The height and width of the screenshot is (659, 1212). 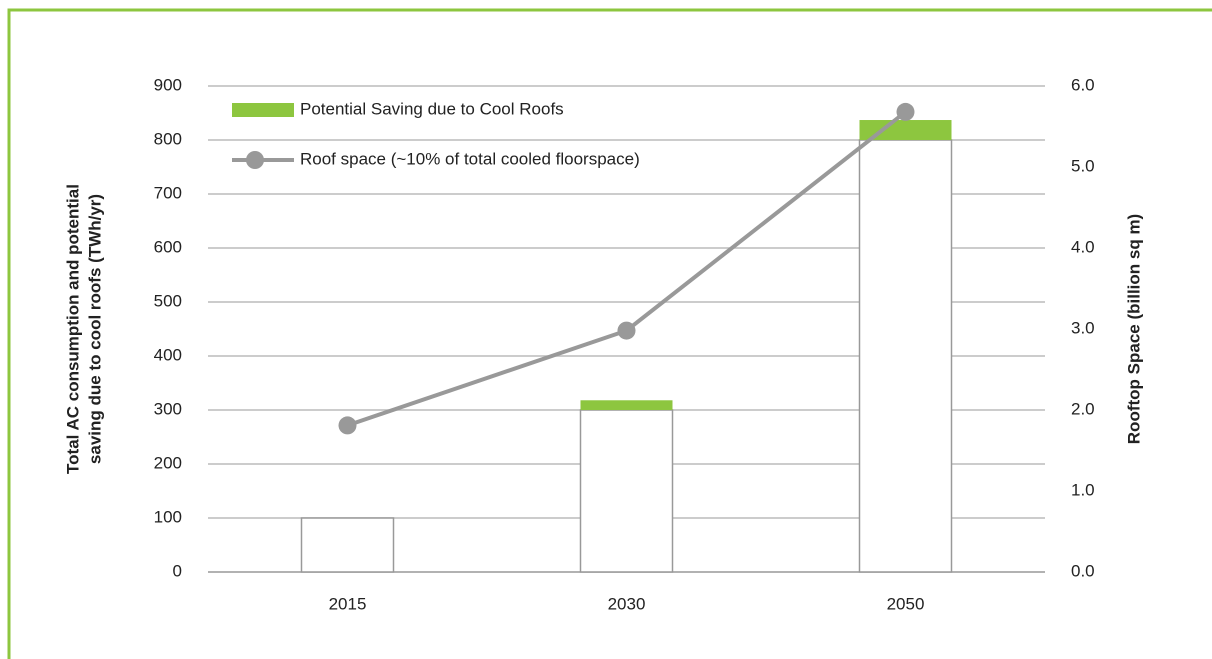 I want to click on y2-tick-label: 2.0, so click(x=1083, y=408).